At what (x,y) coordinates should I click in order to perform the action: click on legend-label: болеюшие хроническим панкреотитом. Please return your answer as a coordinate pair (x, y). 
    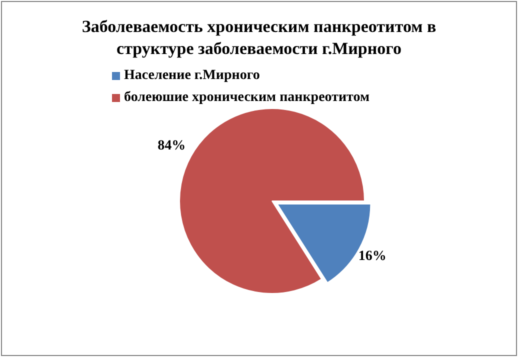
    Looking at the image, I should click on (247, 98).